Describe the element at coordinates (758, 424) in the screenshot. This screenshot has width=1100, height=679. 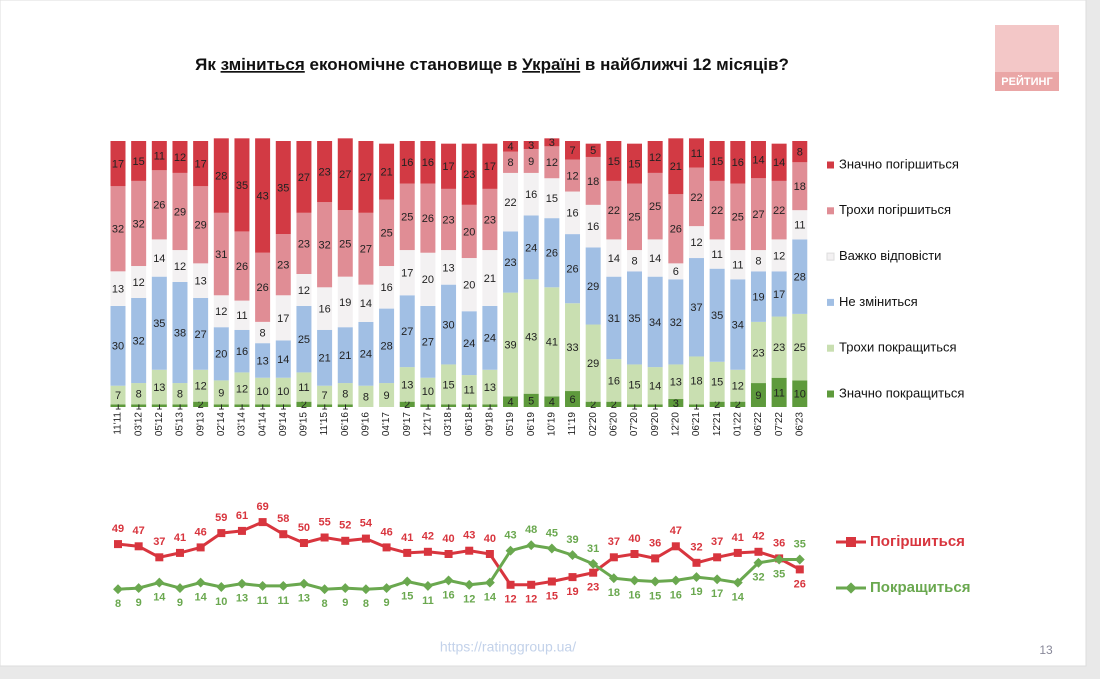
I see `x-tick-label: 06'22` at that location.